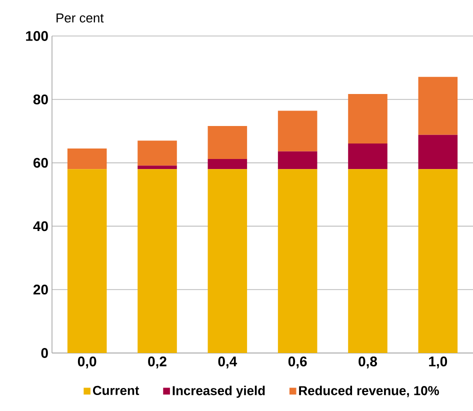 The height and width of the screenshot is (411, 473). What do you see at coordinates (87, 362) in the screenshot?
I see `x-tick-label: 0,0` at bounding box center [87, 362].